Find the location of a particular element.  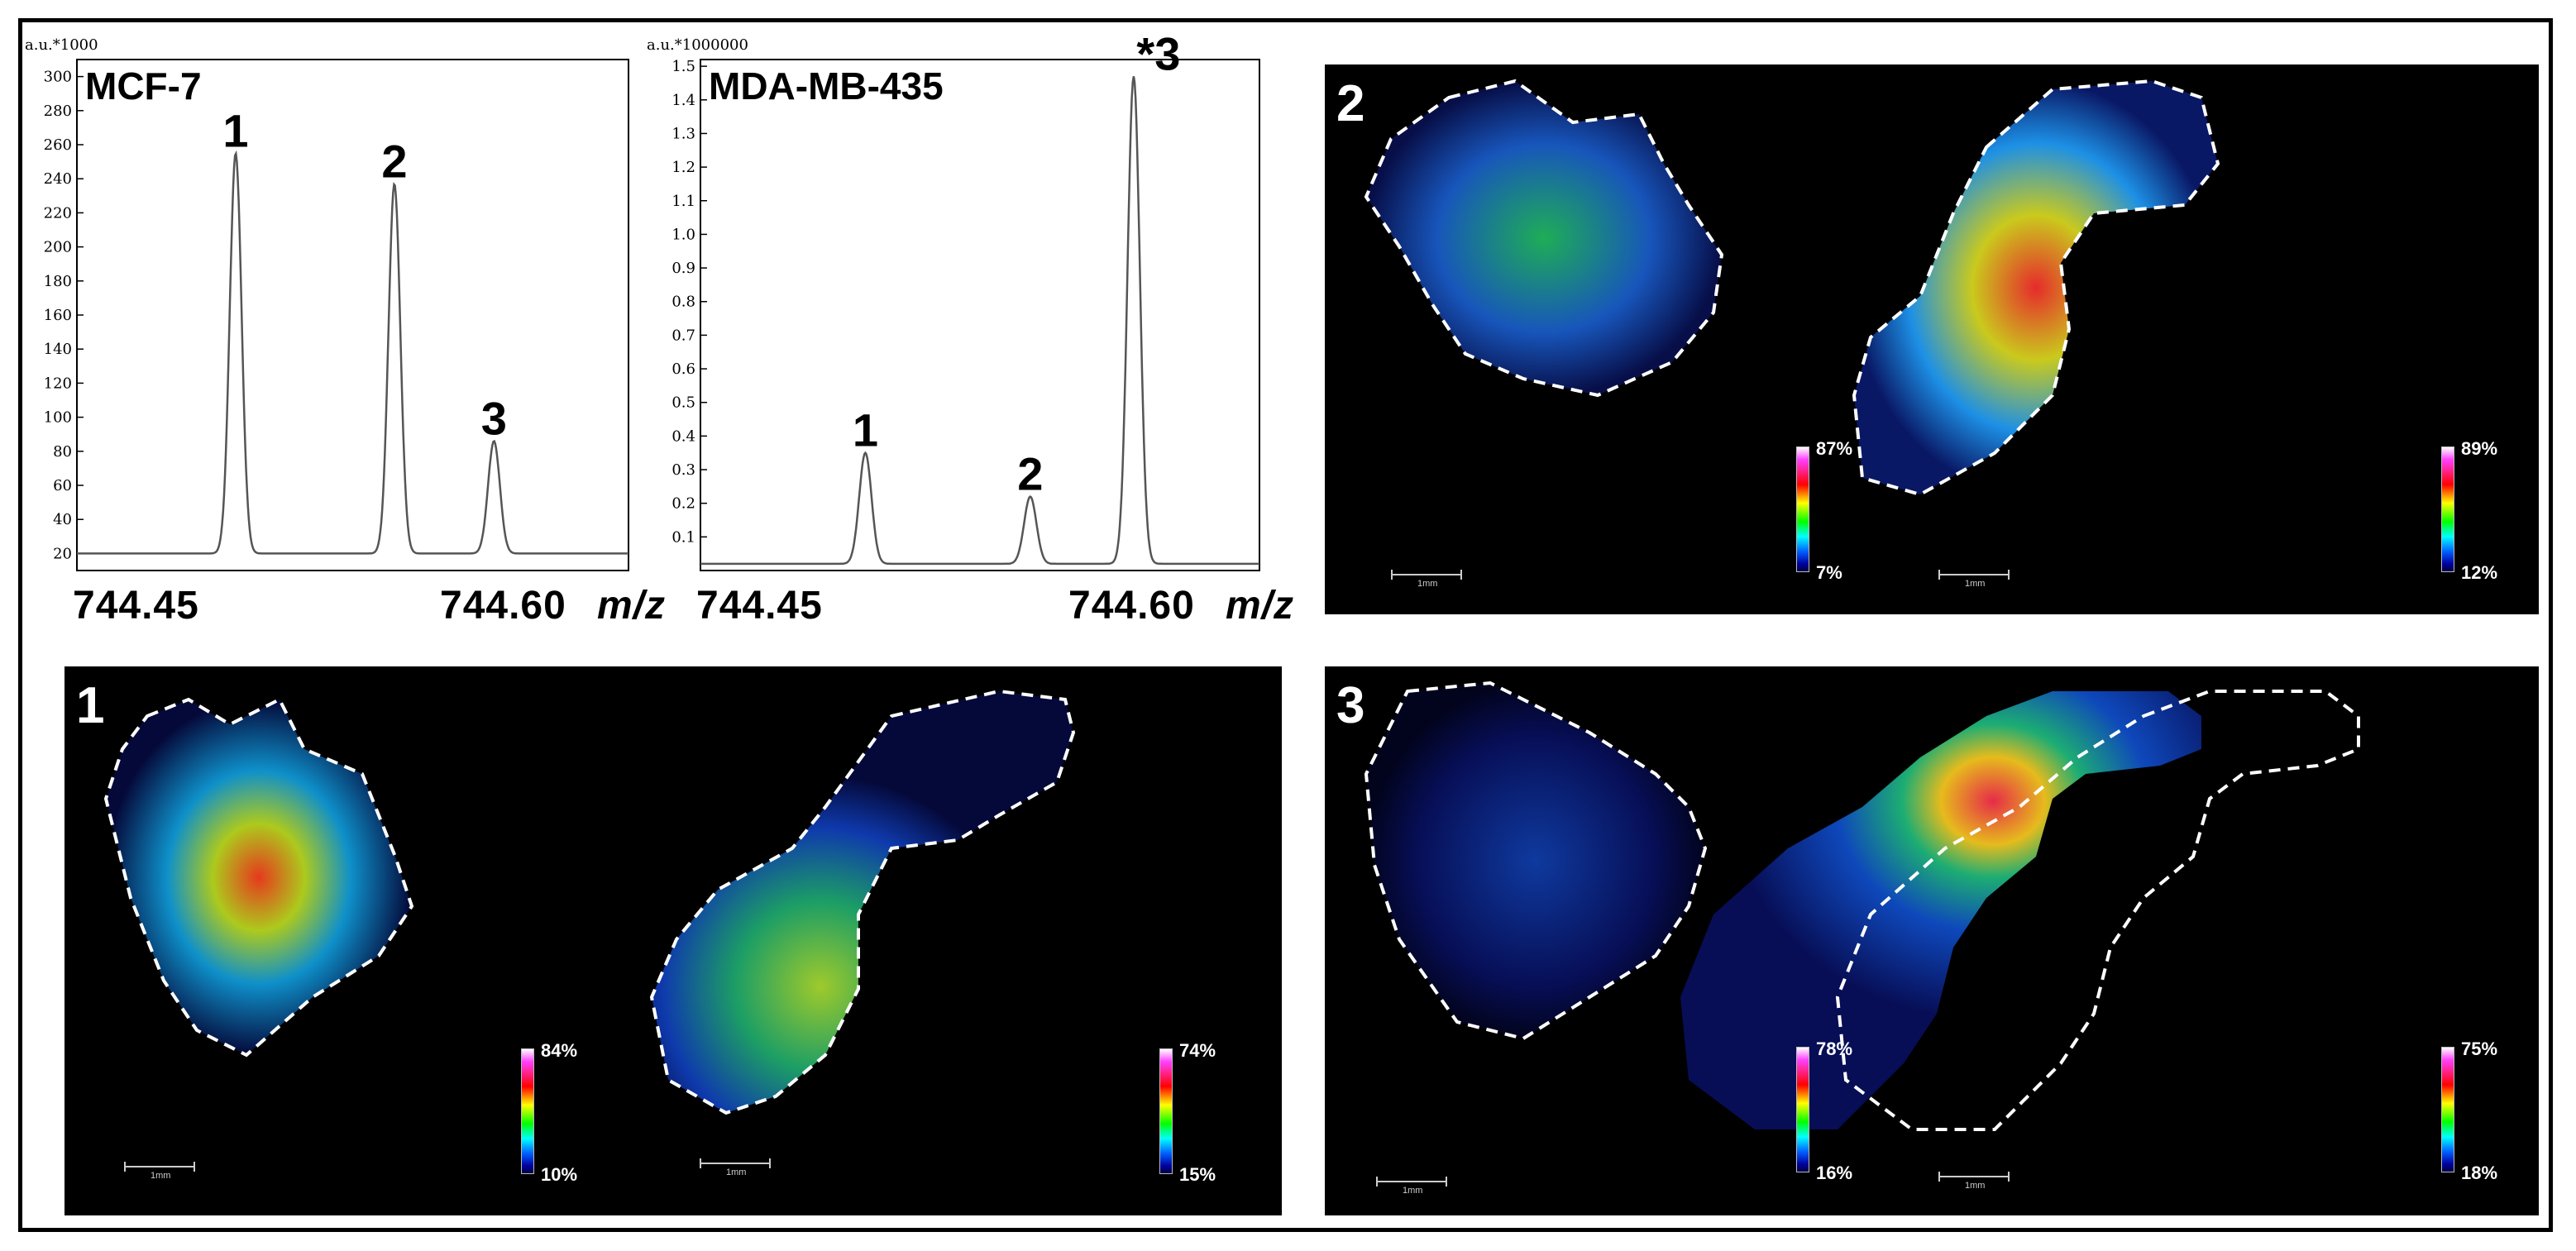

panel-number: 3 is located at coordinates (1350, 705).